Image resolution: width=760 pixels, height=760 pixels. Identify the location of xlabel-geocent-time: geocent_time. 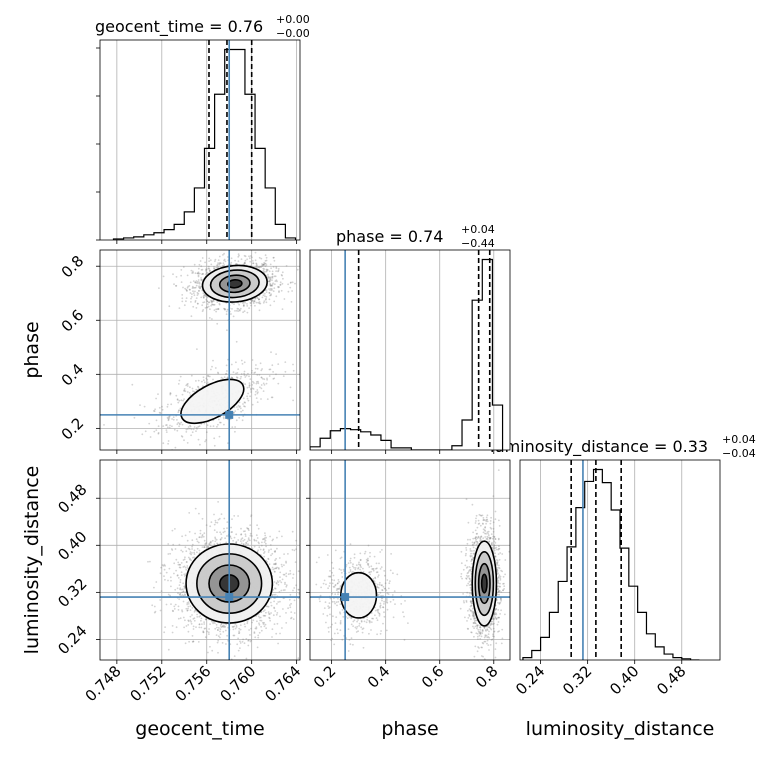
(199, 729).